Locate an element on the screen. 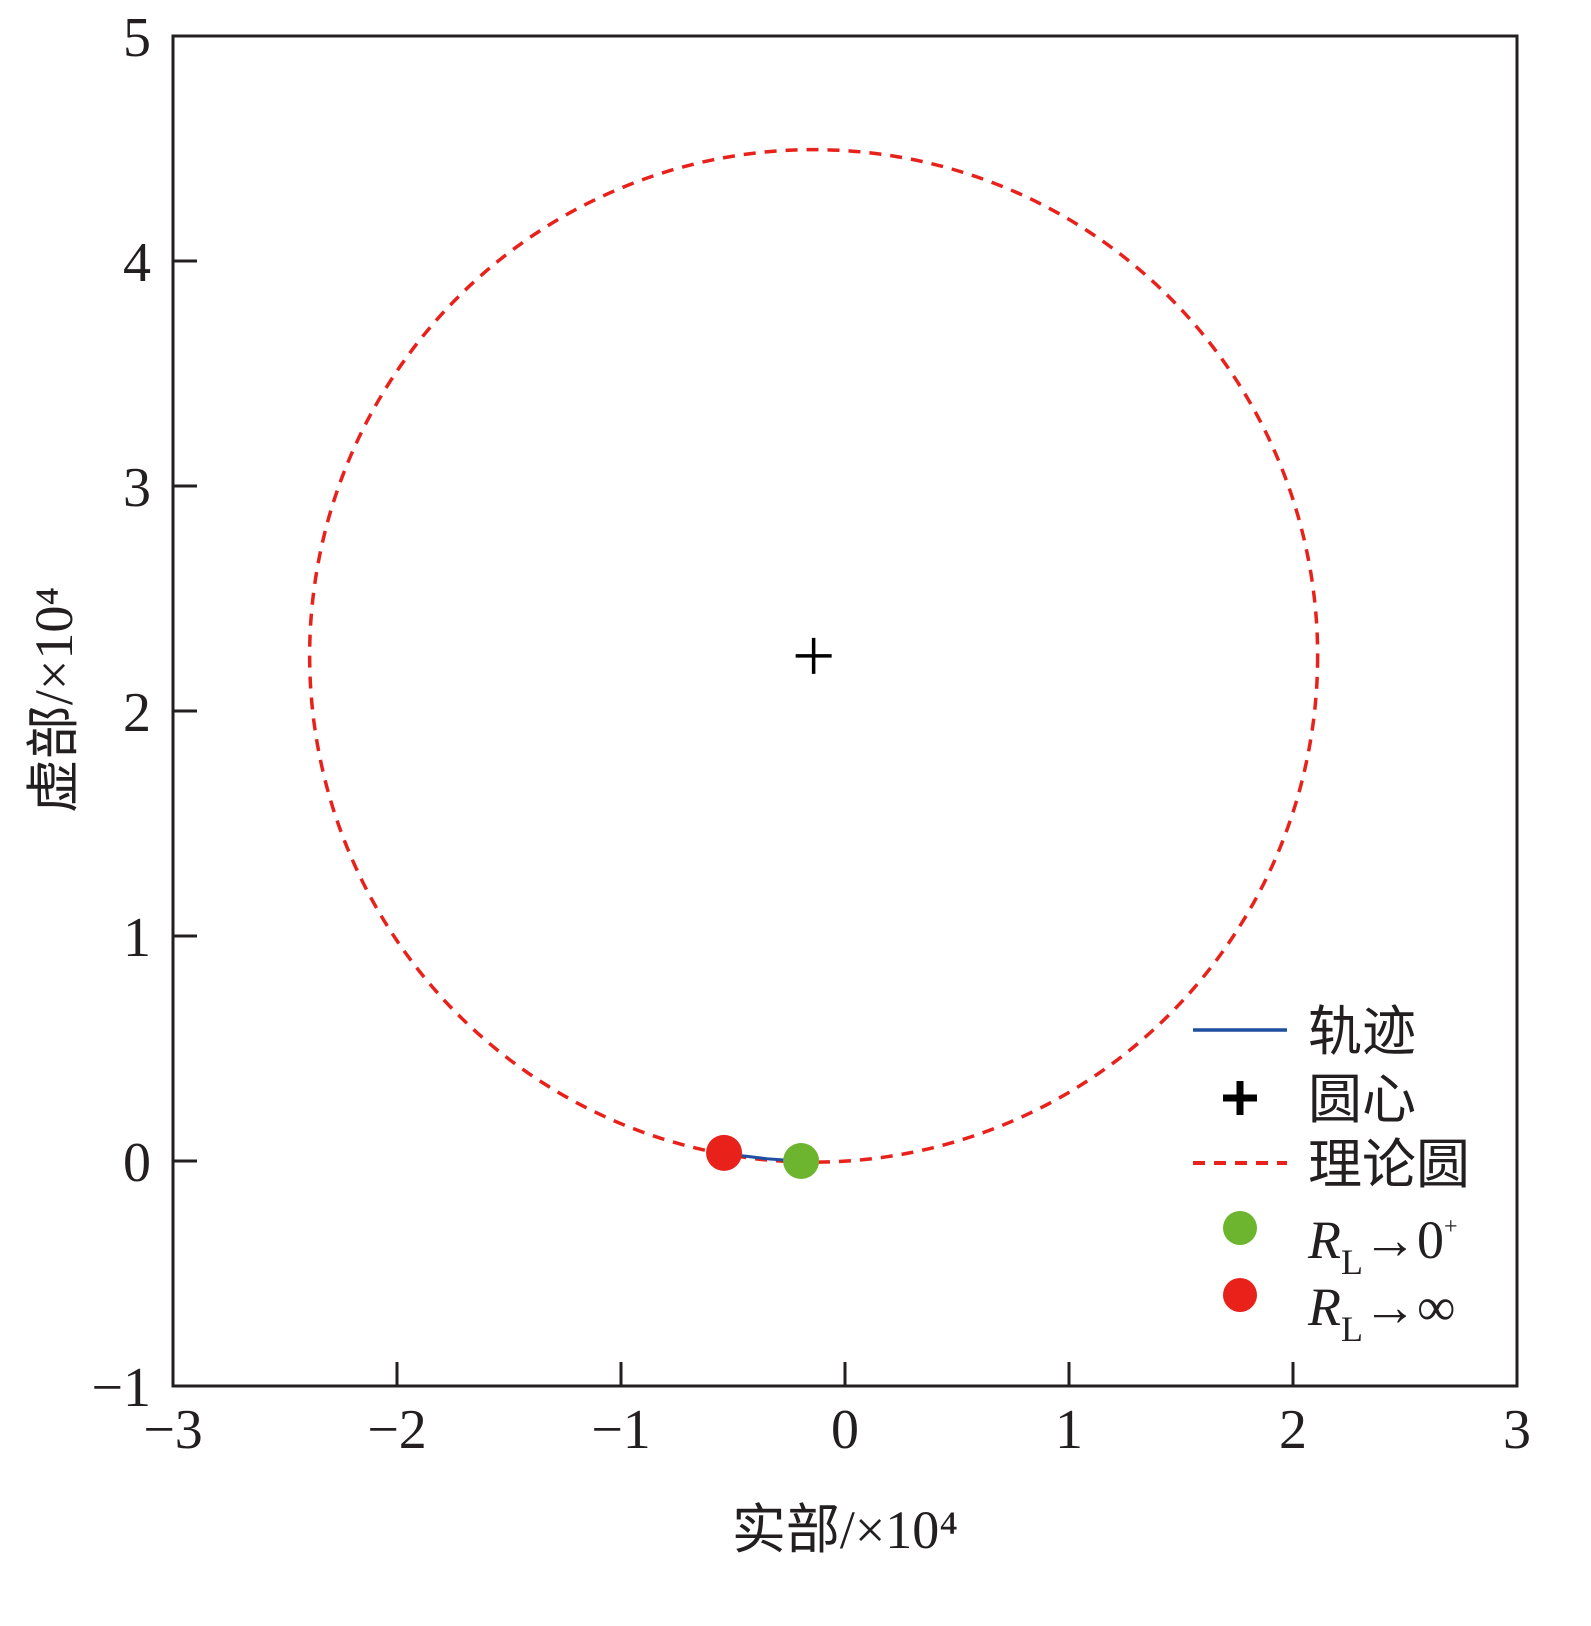 This screenshot has width=1591, height=1626. legend-rl-infinity-swatch is located at coordinates (1240, 1295).